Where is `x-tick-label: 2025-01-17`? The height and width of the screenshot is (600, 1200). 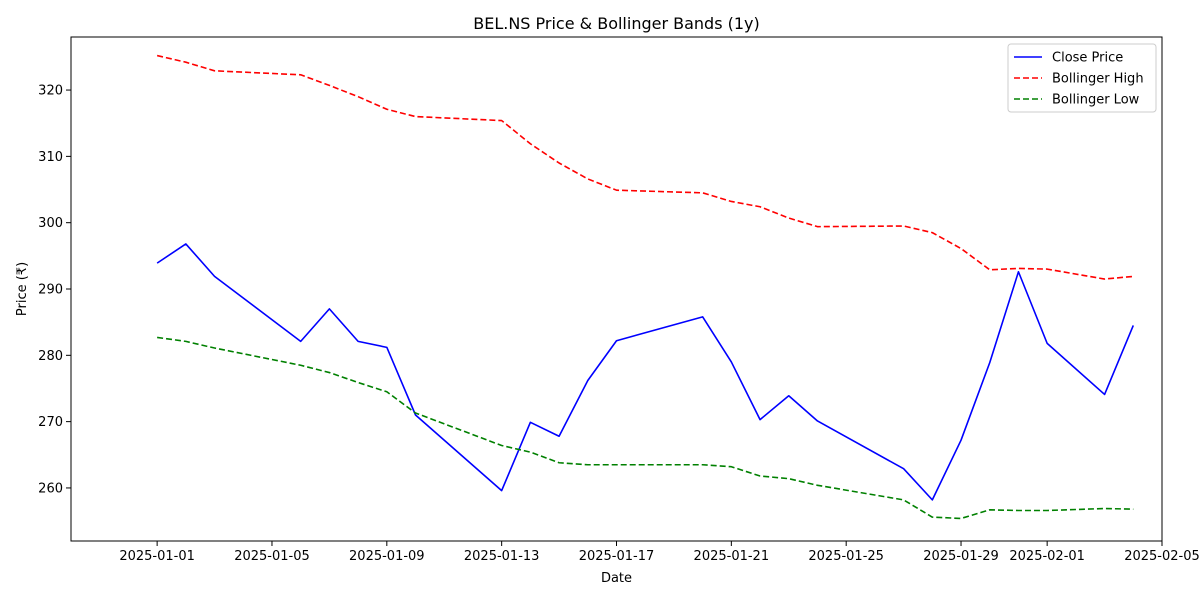 x-tick-label: 2025-01-17 is located at coordinates (617, 556).